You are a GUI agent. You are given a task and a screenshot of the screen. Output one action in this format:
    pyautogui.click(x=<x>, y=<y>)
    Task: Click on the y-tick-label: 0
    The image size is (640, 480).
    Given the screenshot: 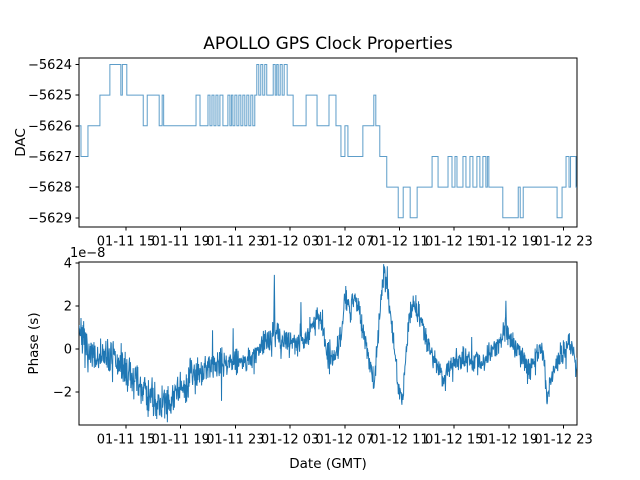 What is the action you would take?
    pyautogui.click(x=68, y=350)
    